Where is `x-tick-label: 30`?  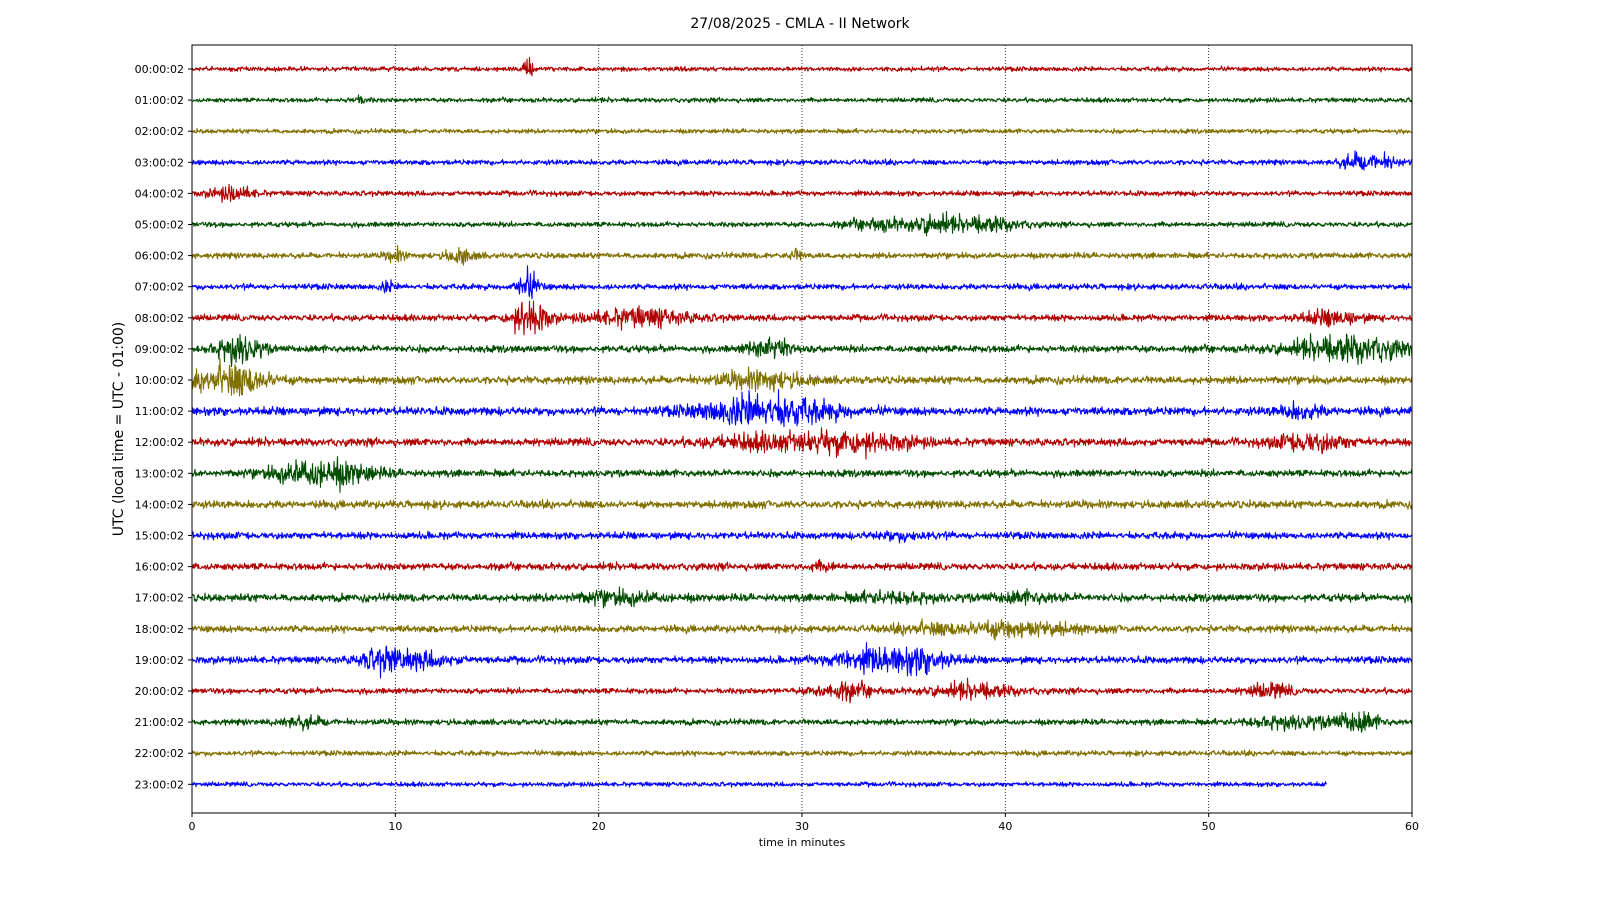
x-tick-label: 30 is located at coordinates (802, 826).